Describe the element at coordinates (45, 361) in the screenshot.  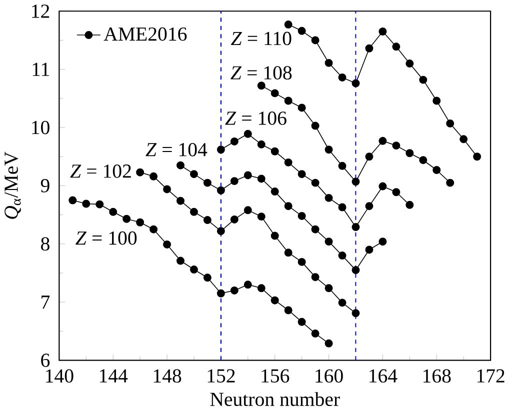
I see `y-tick-label: 6` at that location.